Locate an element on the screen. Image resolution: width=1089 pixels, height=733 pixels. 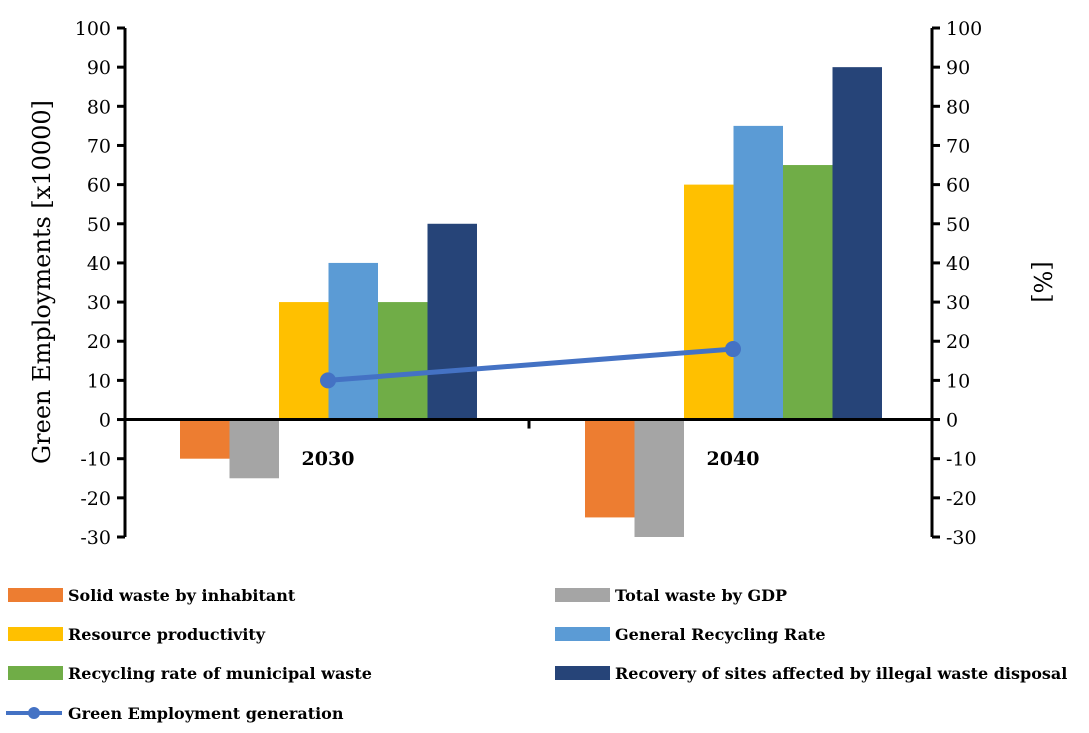
legend-label: Resource productivity is located at coordinates (167, 634).